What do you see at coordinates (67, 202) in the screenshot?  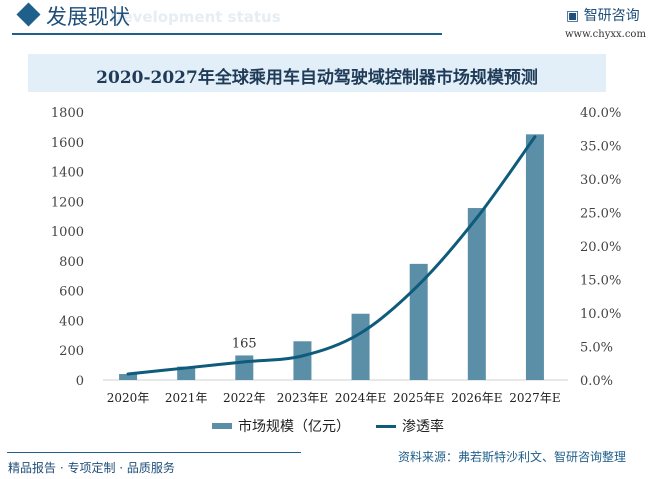 I see `left-tick-label: 1200` at bounding box center [67, 202].